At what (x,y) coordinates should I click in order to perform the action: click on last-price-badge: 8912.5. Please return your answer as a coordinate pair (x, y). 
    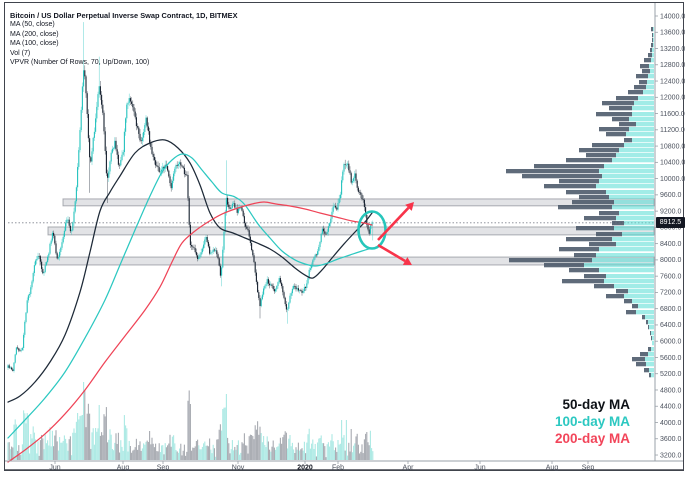
    Looking at the image, I should click on (670, 222).